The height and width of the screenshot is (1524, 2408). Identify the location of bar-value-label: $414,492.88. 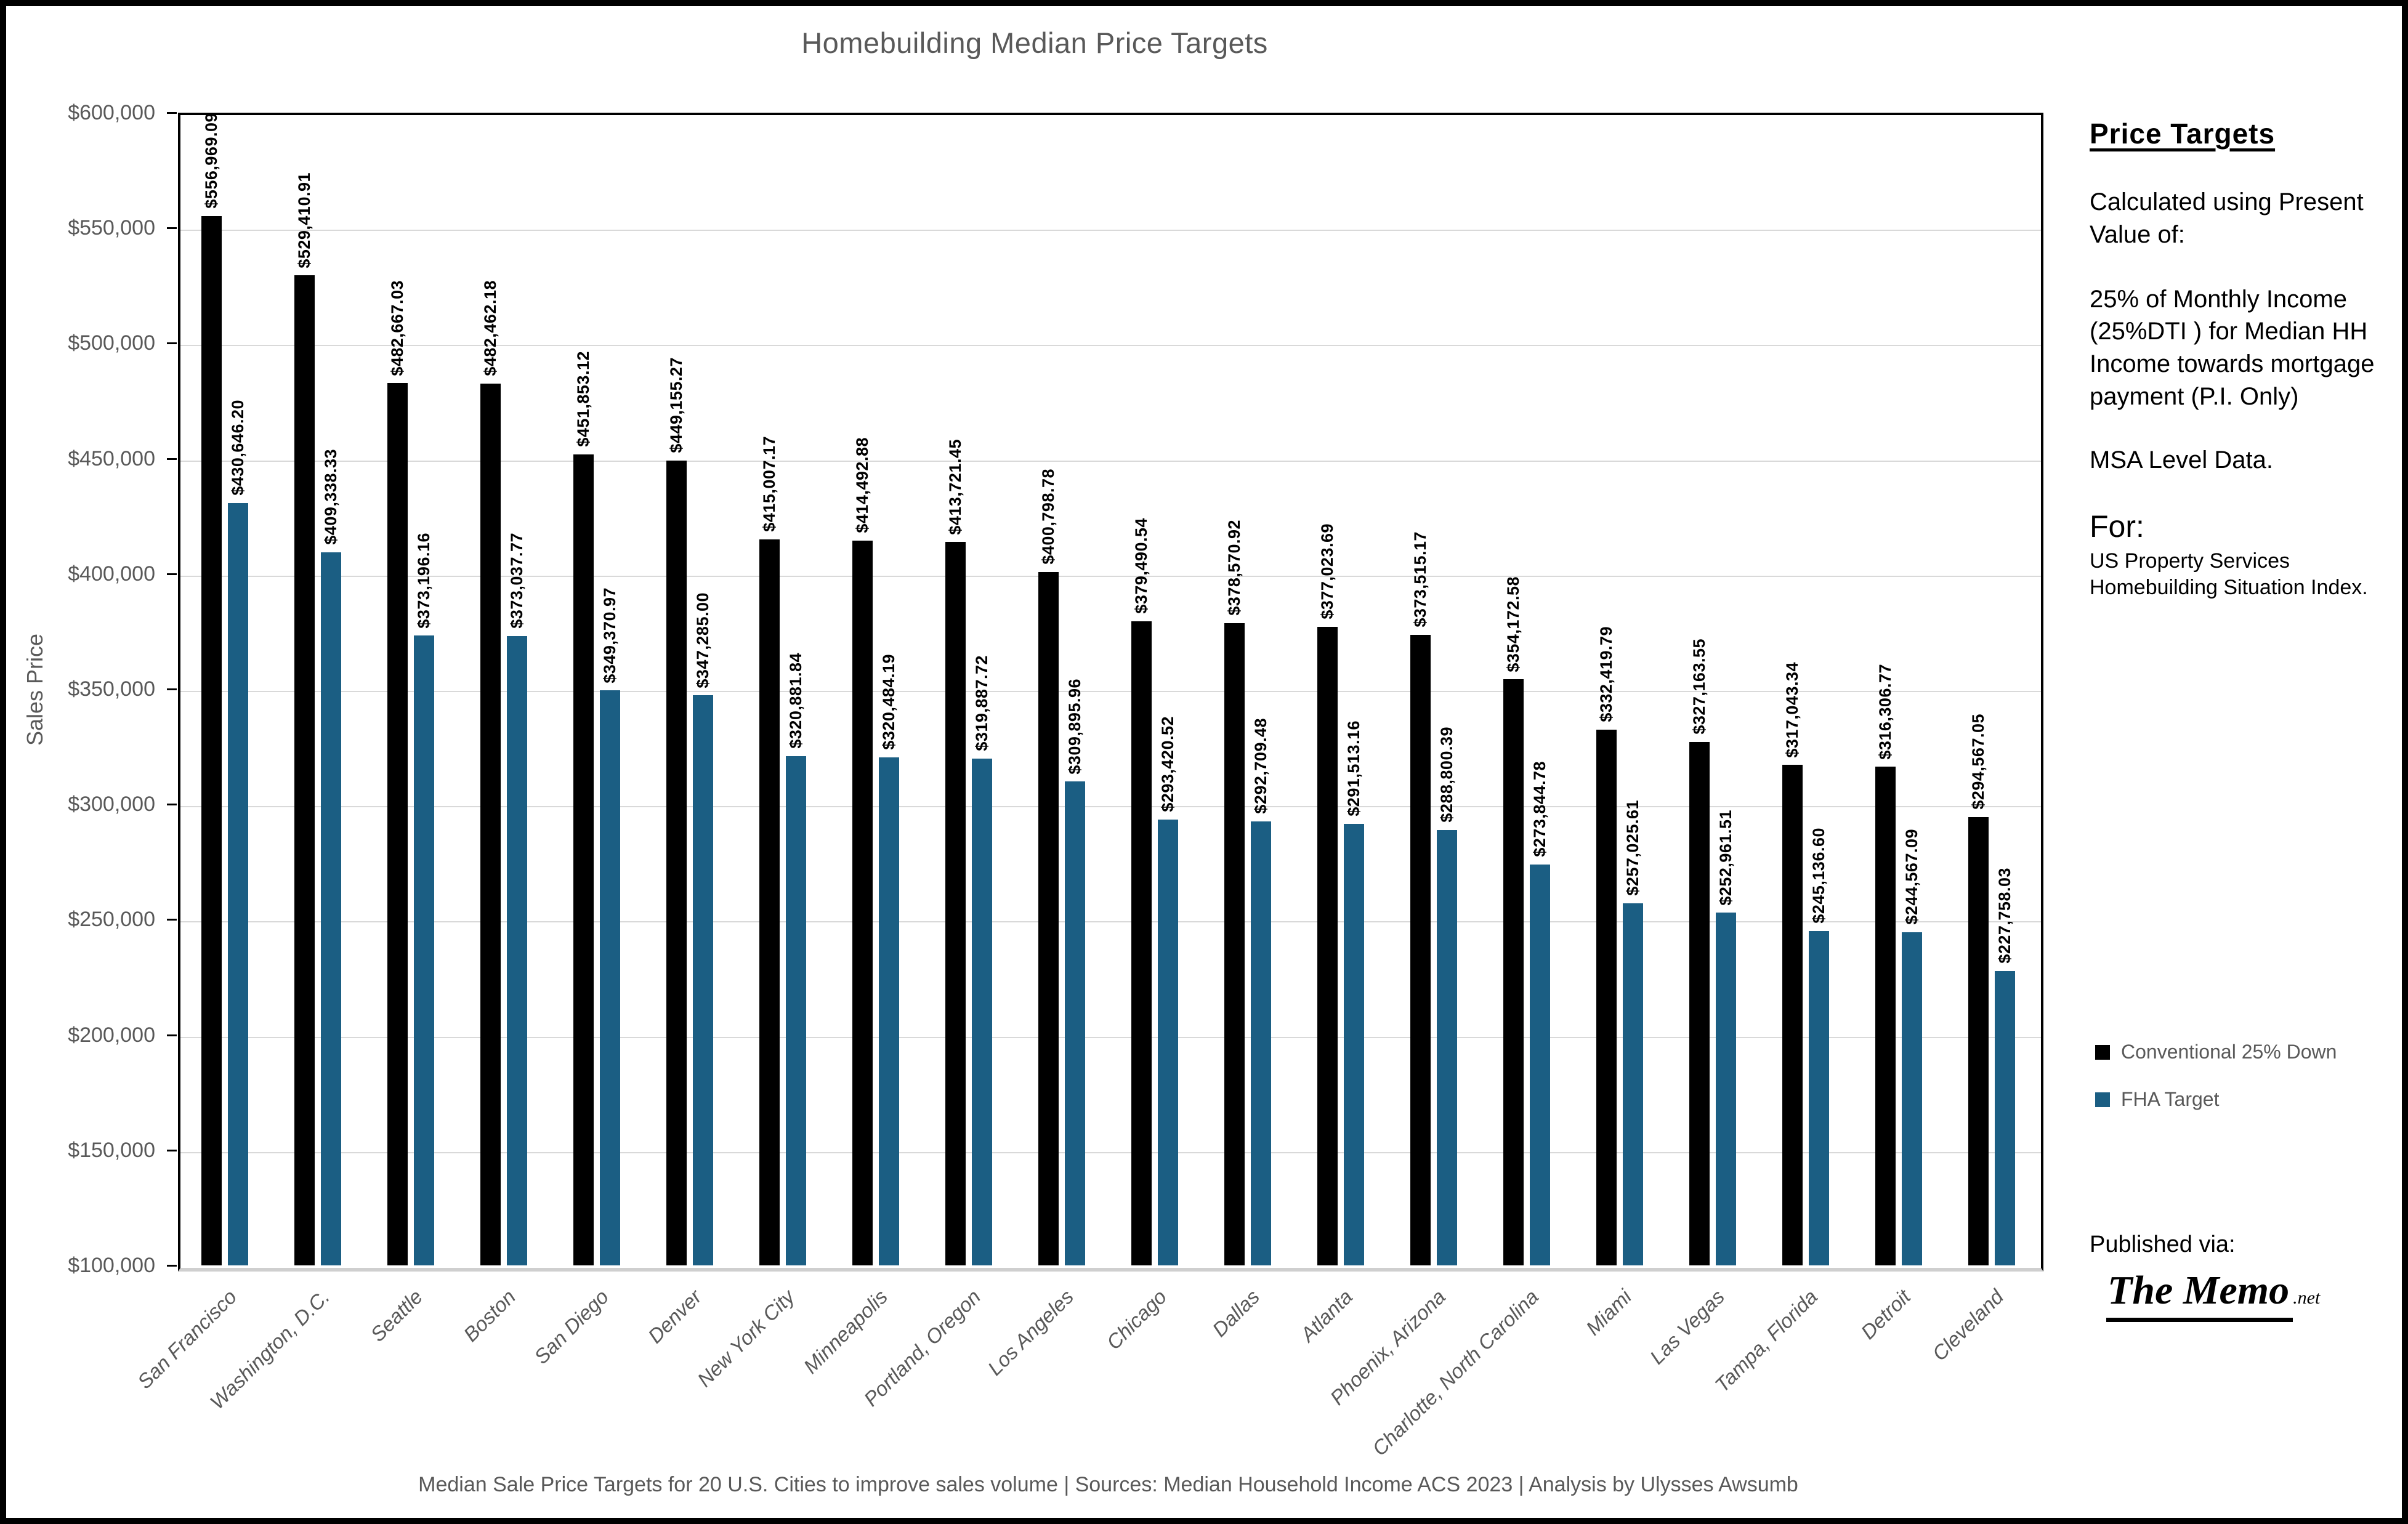
(861, 485).